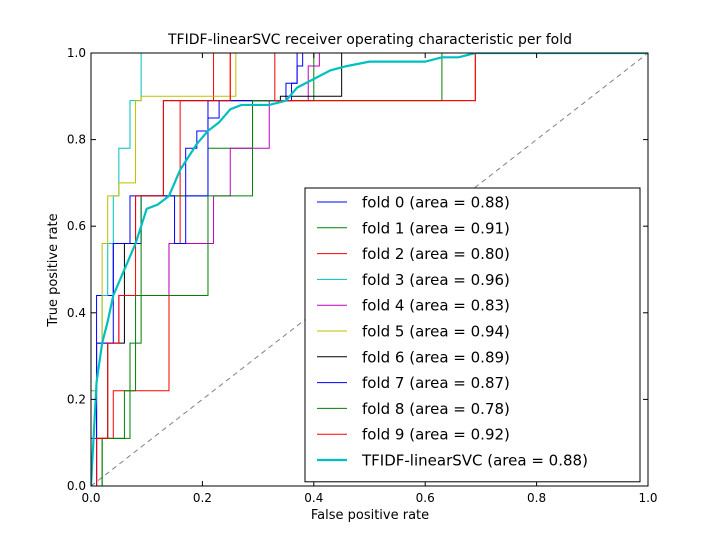 The height and width of the screenshot is (540, 720). Describe the element at coordinates (202, 498) in the screenshot. I see `x-tick-label: 0.2` at that location.